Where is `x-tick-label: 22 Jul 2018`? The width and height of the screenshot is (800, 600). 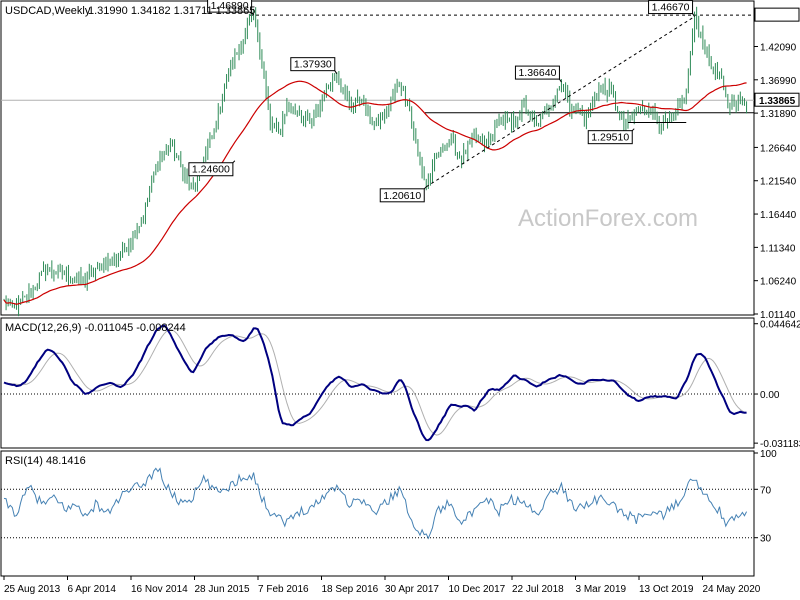
x-tick-label: 22 Jul 2018 is located at coordinates (538, 589).